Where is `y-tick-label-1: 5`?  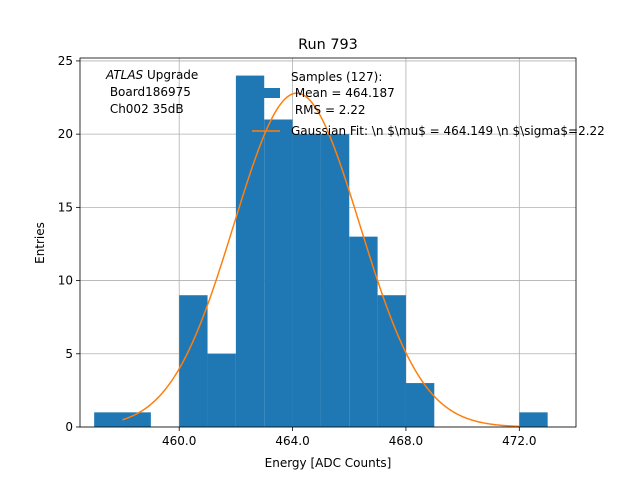 y-tick-label-1: 5 is located at coordinates (69, 354).